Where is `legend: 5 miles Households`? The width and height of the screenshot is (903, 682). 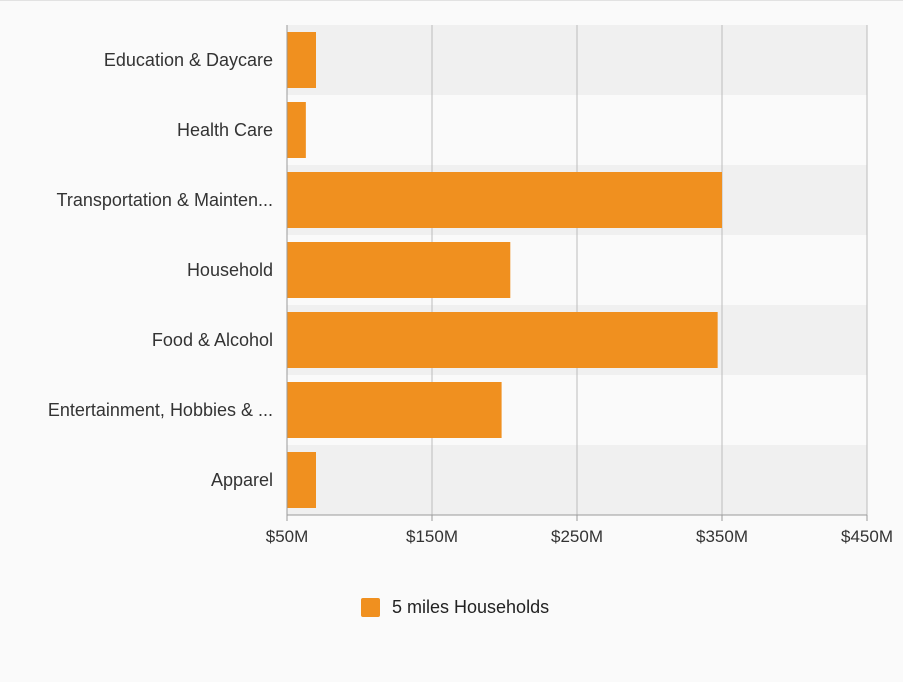
legend: 5 miles Households is located at coordinates (455, 607).